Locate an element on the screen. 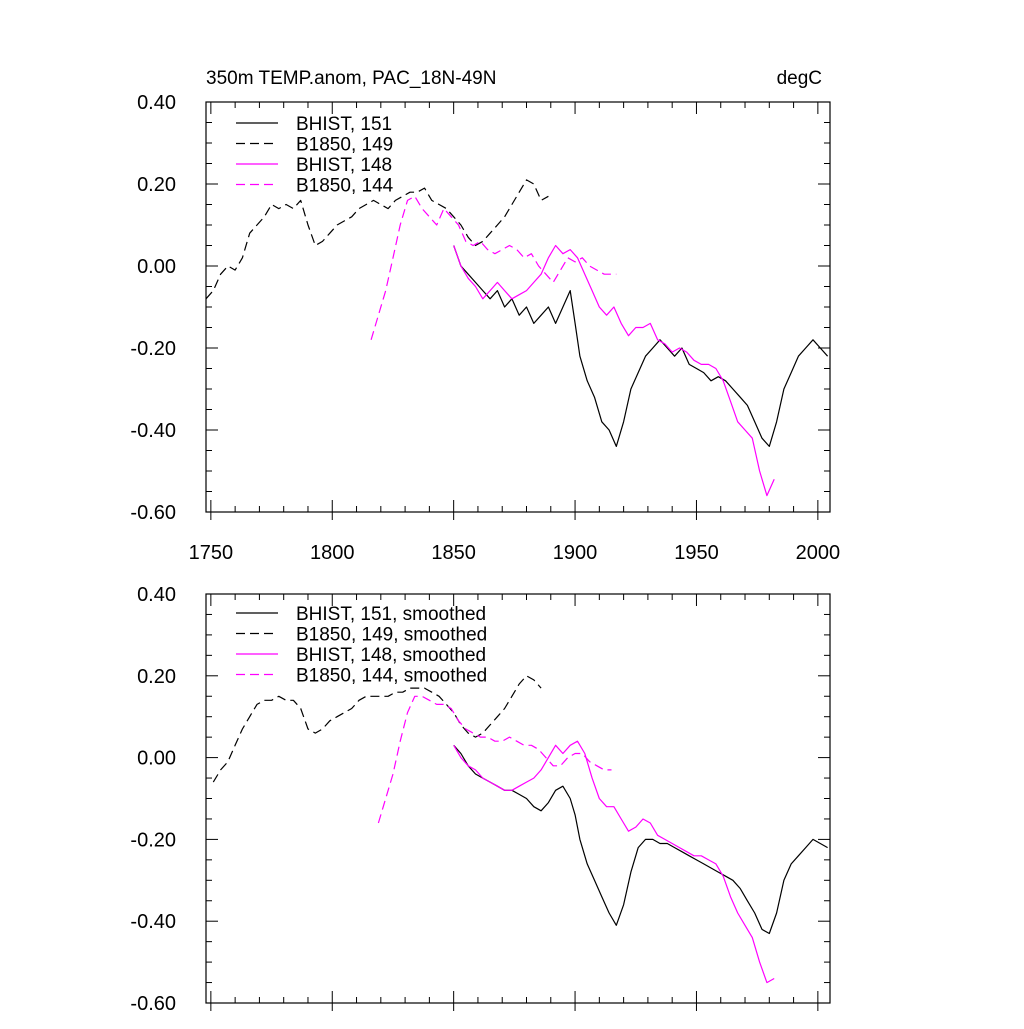 This screenshot has height=1029, width=1024. panel-2-ytick-label: 0.40 is located at coordinates (156, 595).